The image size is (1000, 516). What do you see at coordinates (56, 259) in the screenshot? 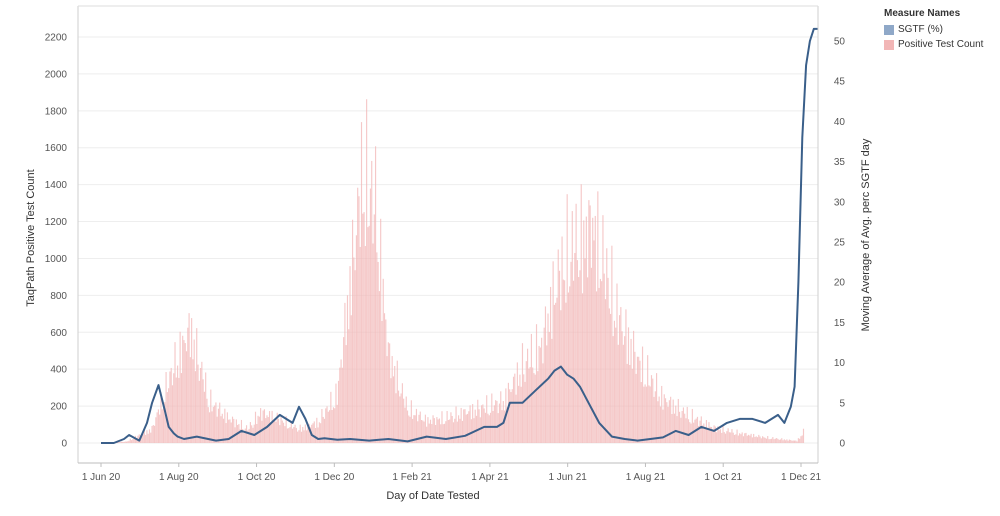
I see `y-left-tick-label: 1000` at bounding box center [56, 259].